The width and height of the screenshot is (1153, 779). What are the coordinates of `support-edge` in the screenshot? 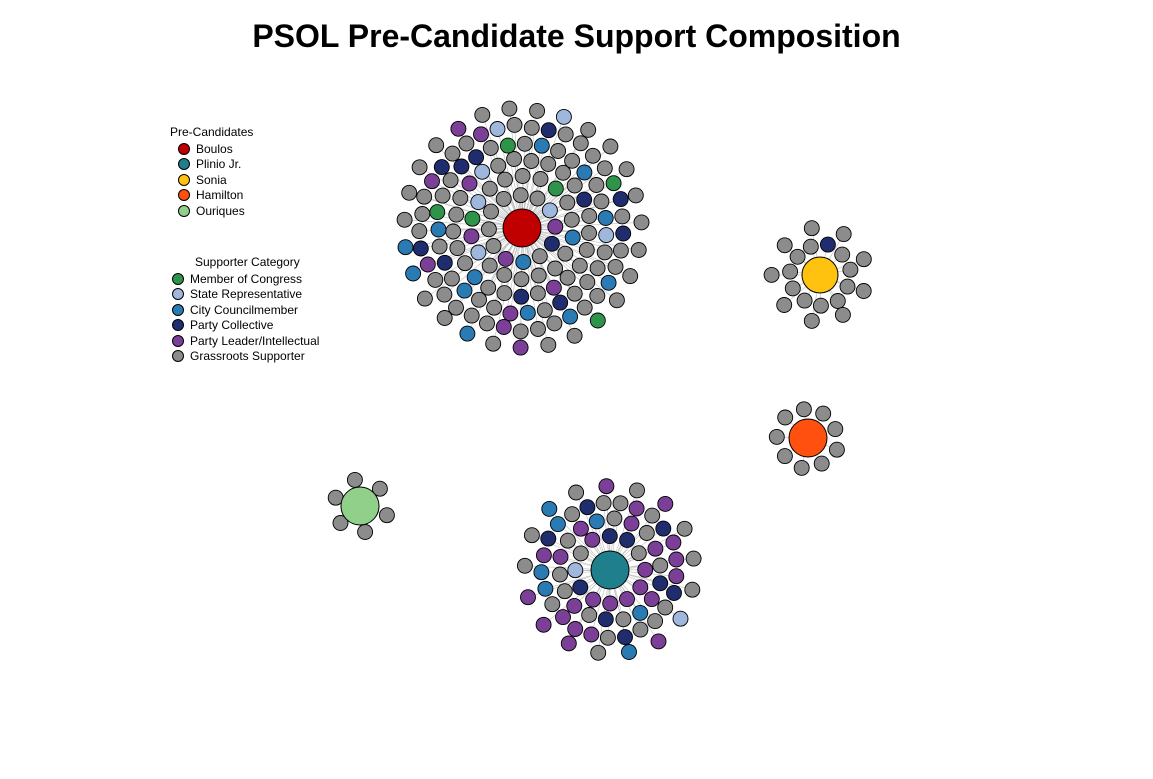 It's located at (473, 263).